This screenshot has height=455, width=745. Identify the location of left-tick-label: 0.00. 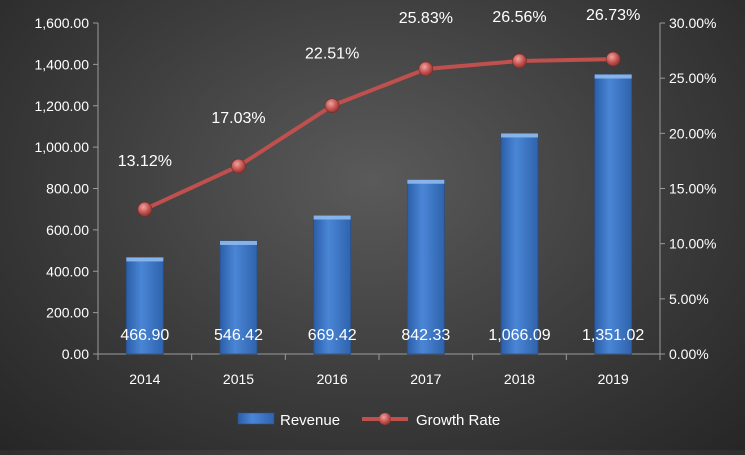
(75, 354).